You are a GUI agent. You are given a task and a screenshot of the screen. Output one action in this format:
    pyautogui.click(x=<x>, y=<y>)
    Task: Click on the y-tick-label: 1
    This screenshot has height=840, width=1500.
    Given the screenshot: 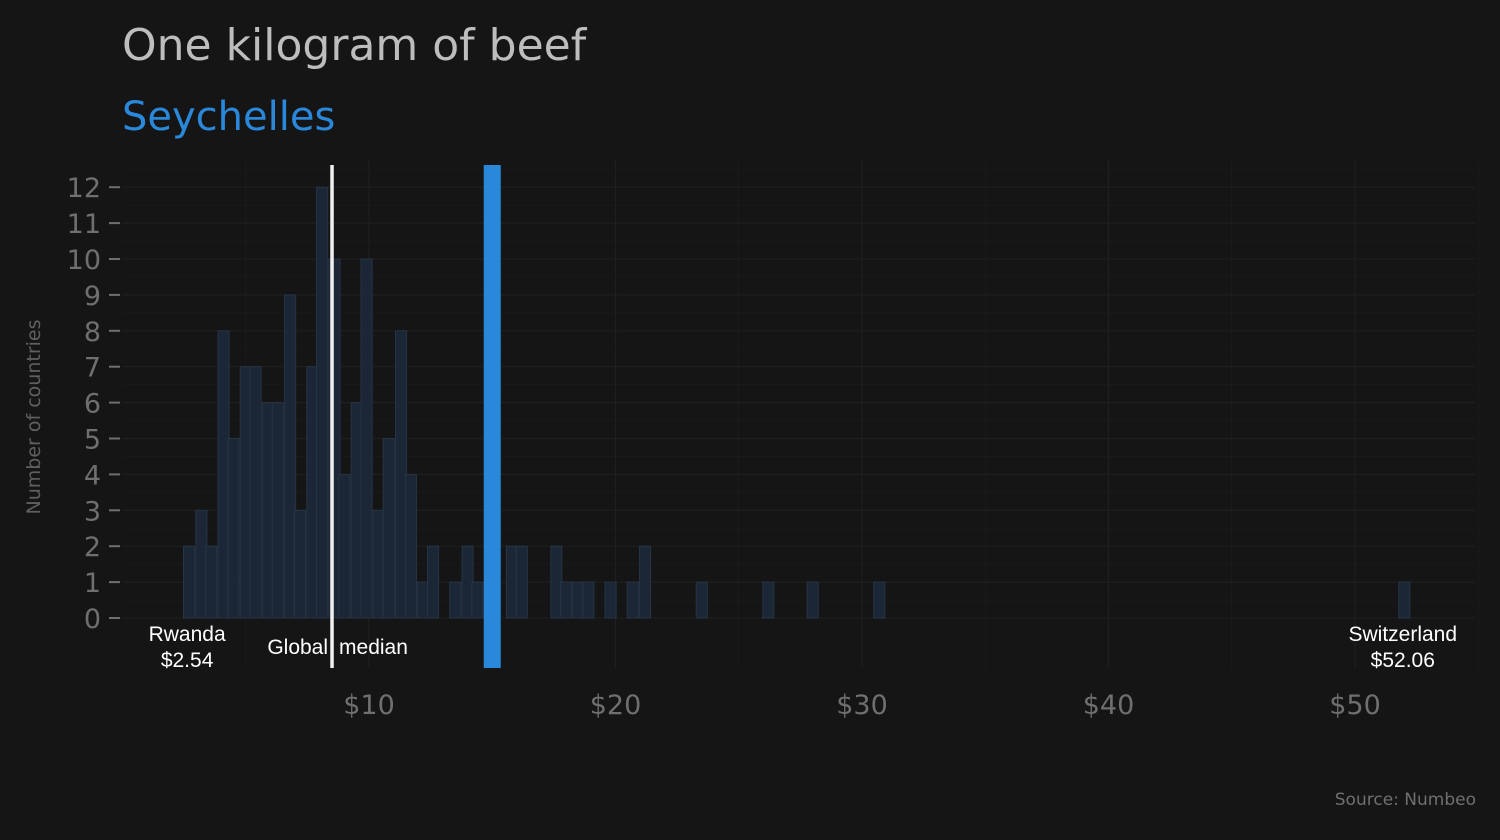 What is the action you would take?
    pyautogui.click(x=92, y=583)
    